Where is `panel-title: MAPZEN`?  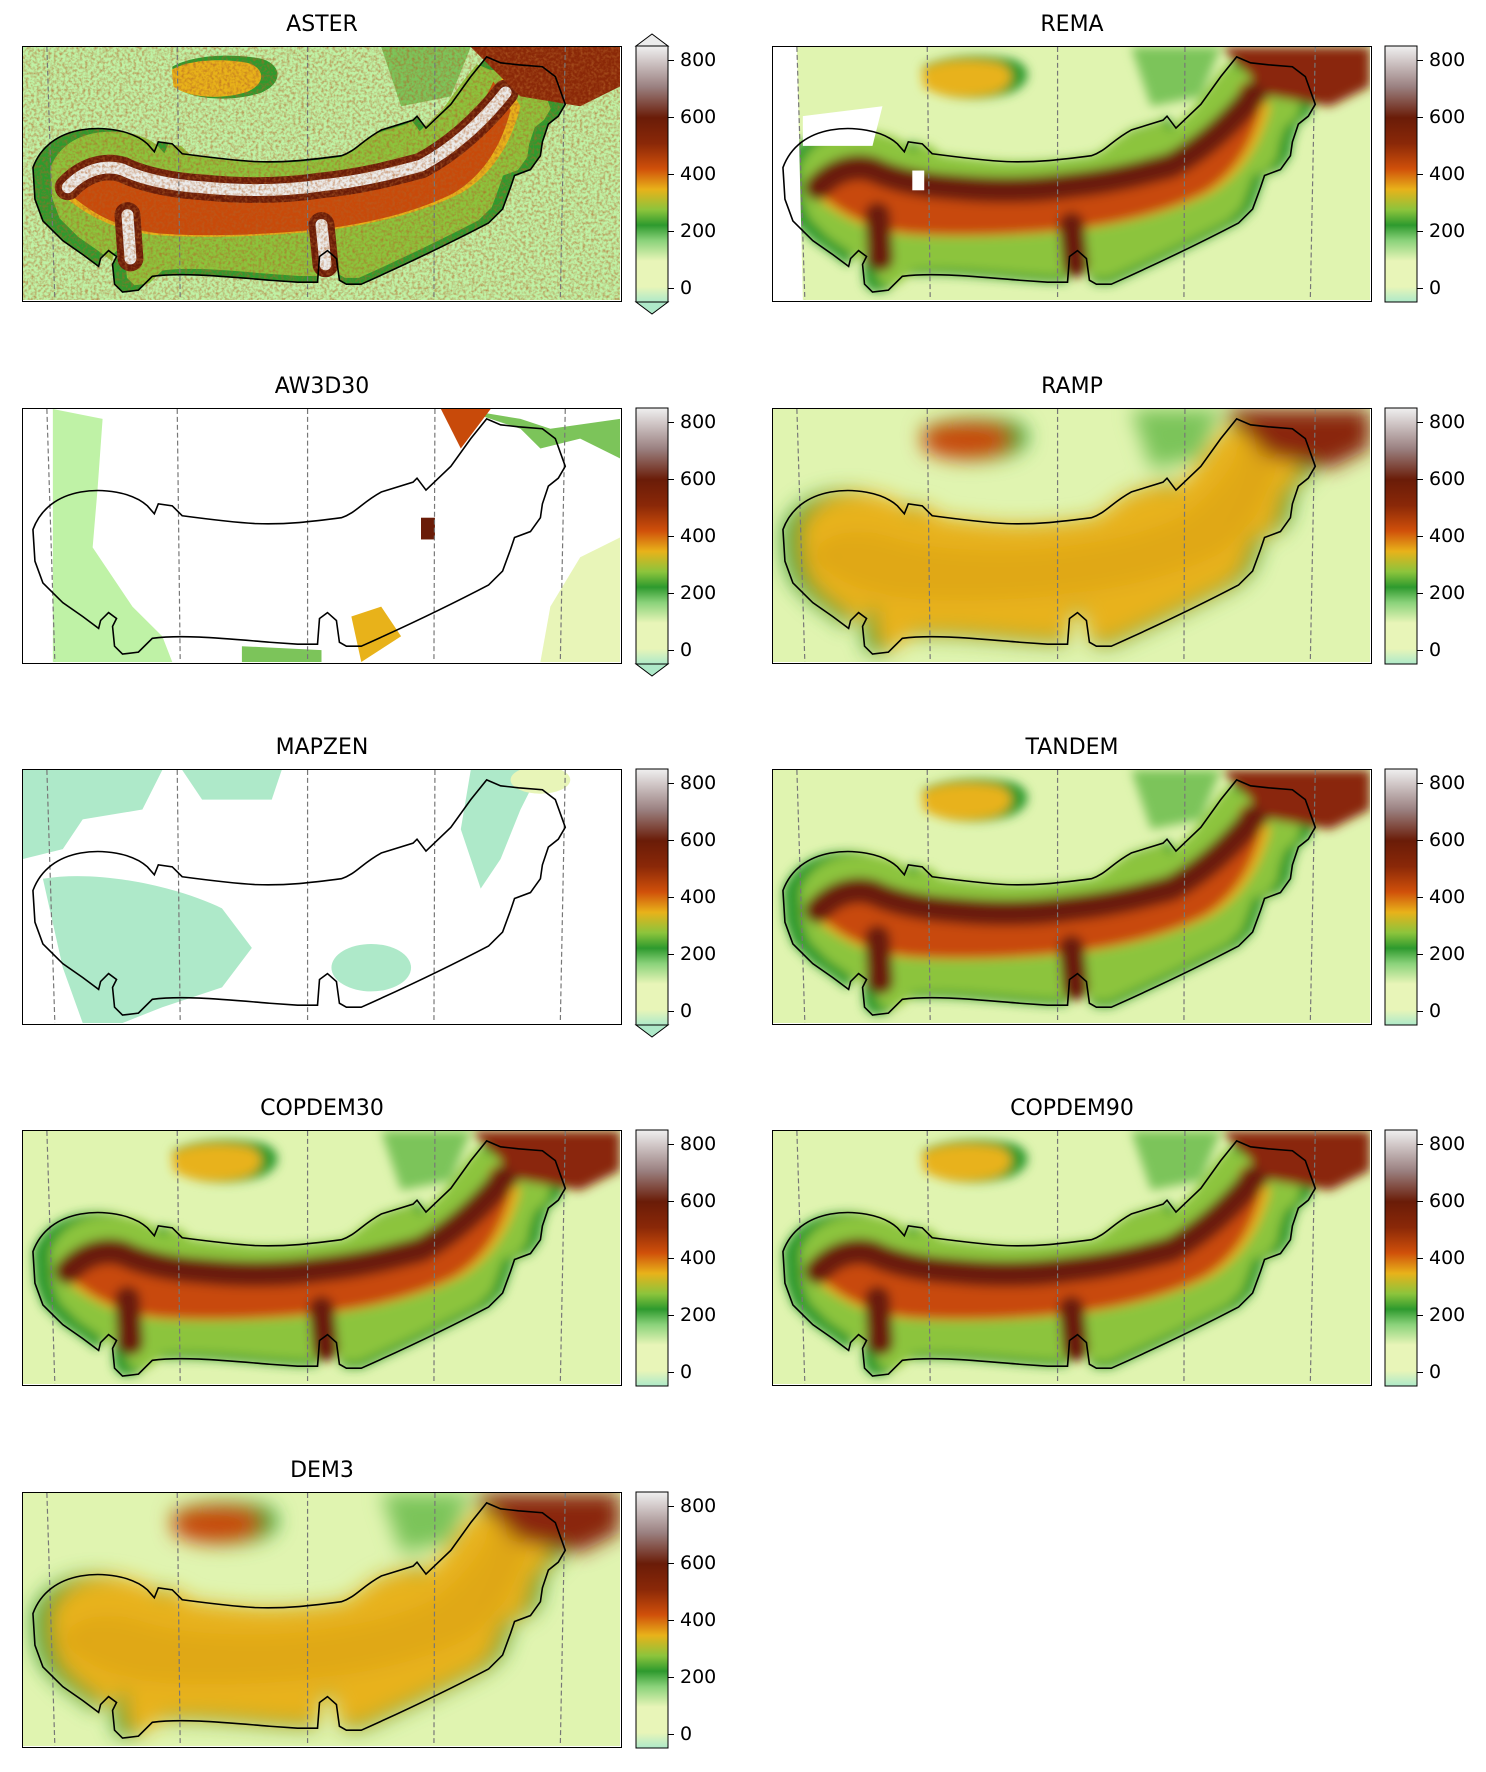
panel-title: MAPZEN is located at coordinates (322, 747).